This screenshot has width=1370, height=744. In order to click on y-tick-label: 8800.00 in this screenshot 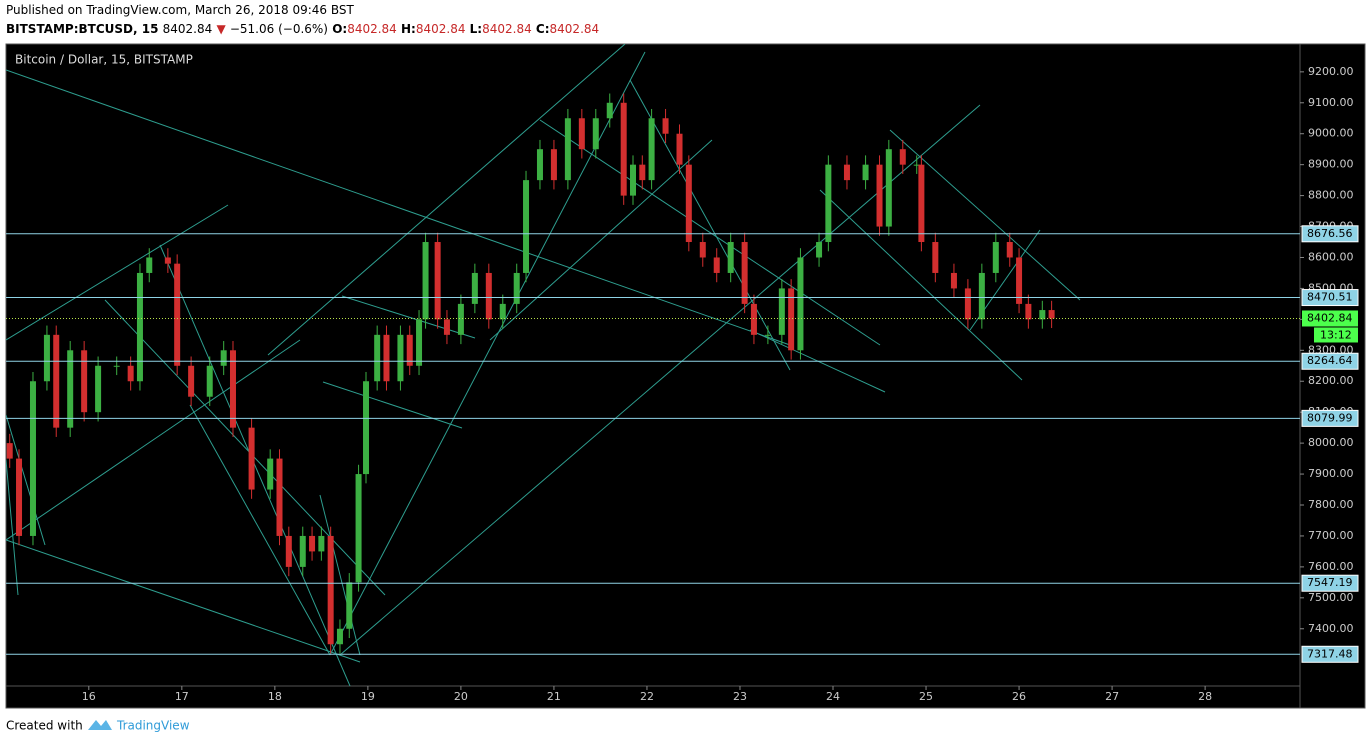, I will do `click(1331, 195)`.